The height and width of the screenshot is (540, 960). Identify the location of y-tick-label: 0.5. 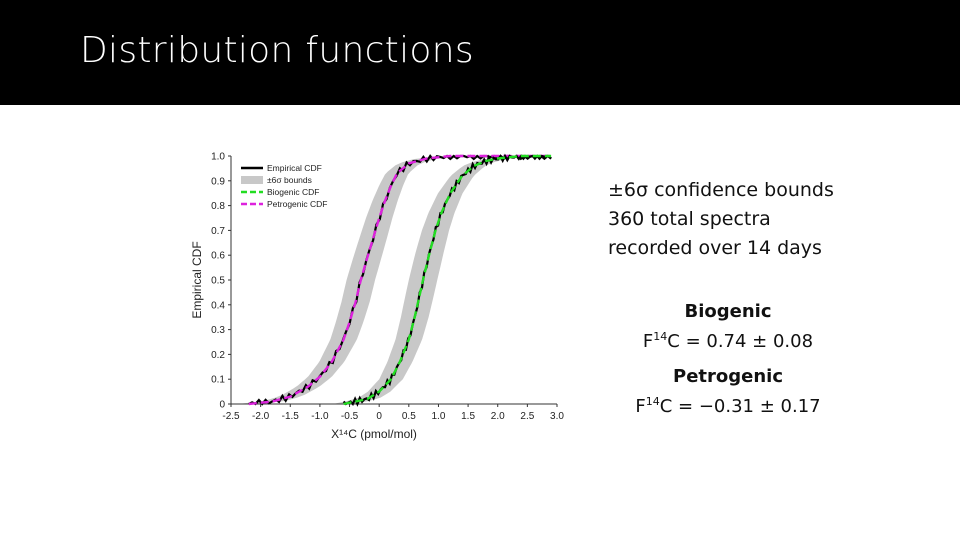
(218, 281).